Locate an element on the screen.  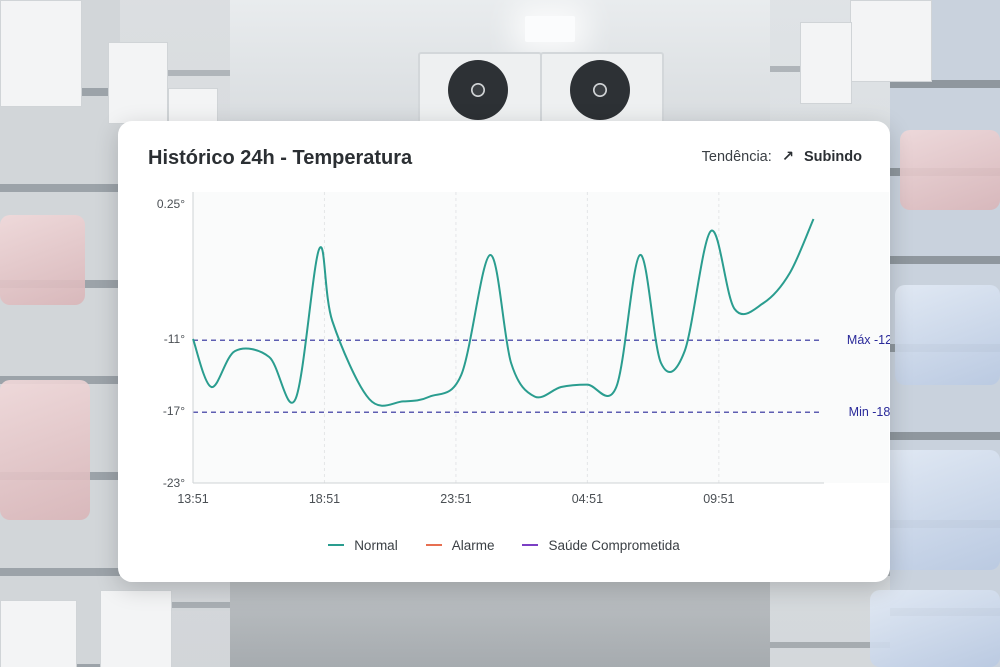
legend-item: Alarme is located at coordinates (460, 545).